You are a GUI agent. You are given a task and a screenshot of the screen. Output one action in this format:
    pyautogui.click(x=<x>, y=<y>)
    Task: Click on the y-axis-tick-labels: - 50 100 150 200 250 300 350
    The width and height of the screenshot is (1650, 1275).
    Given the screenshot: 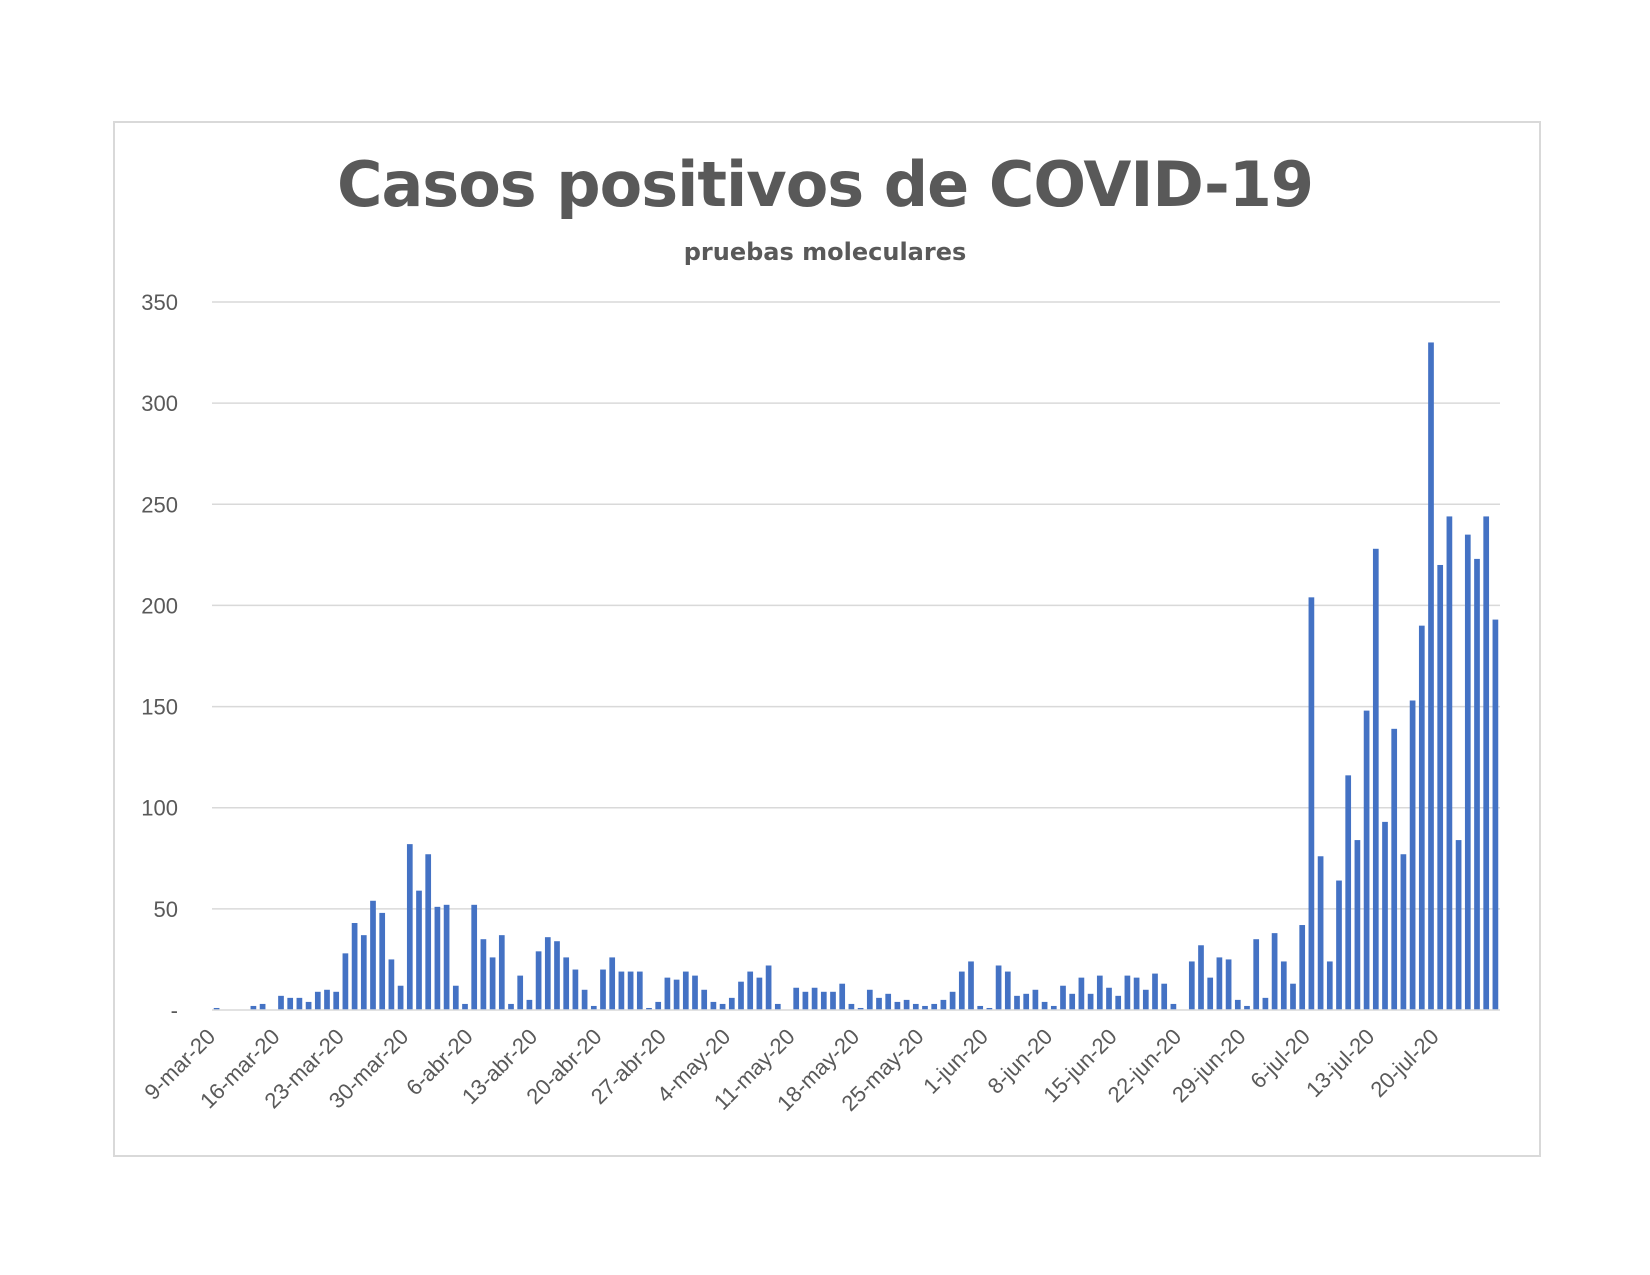 What is the action you would take?
    pyautogui.click(x=159, y=656)
    